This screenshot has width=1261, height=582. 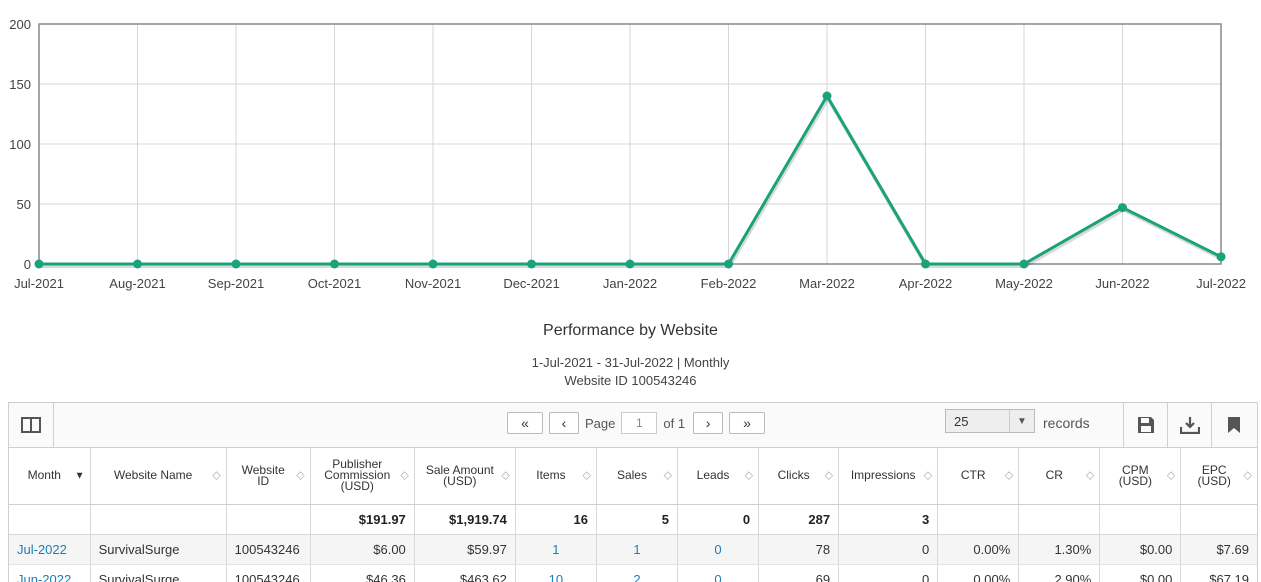 I want to click on y-tick-label: 200, so click(x=20, y=24).